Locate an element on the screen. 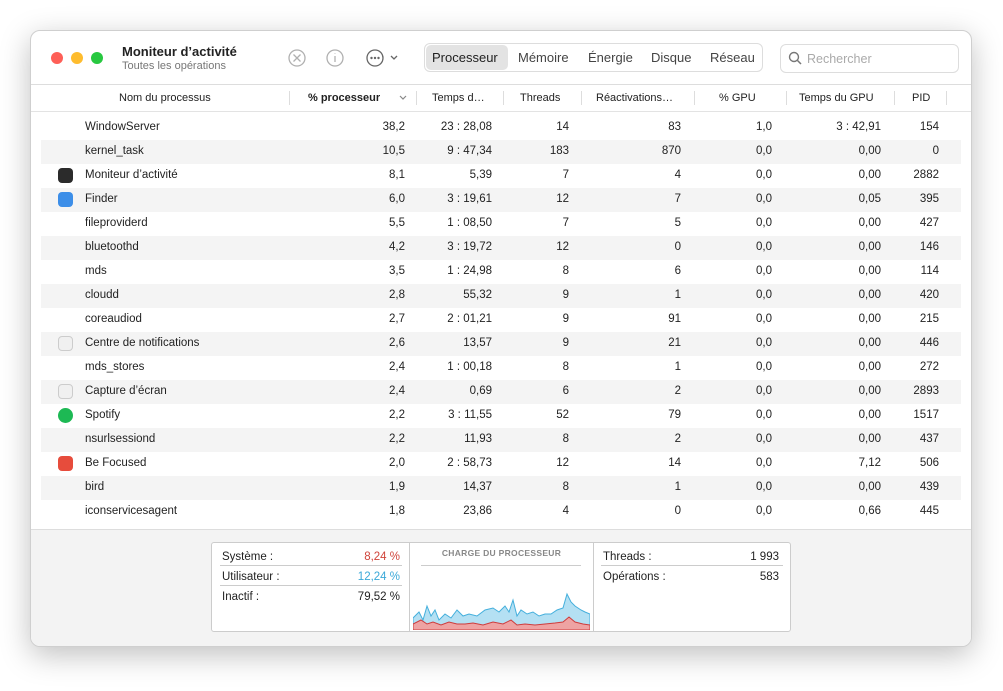 This screenshot has width=1003, height=691. search-field: Rechercher is located at coordinates (869, 58).